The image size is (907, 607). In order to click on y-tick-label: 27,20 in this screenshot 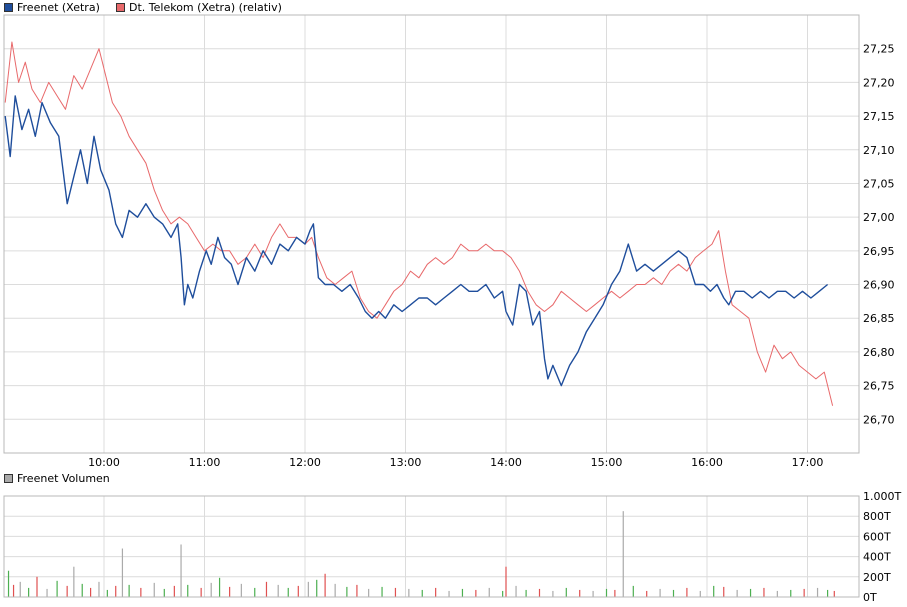, I will do `click(879, 82)`.